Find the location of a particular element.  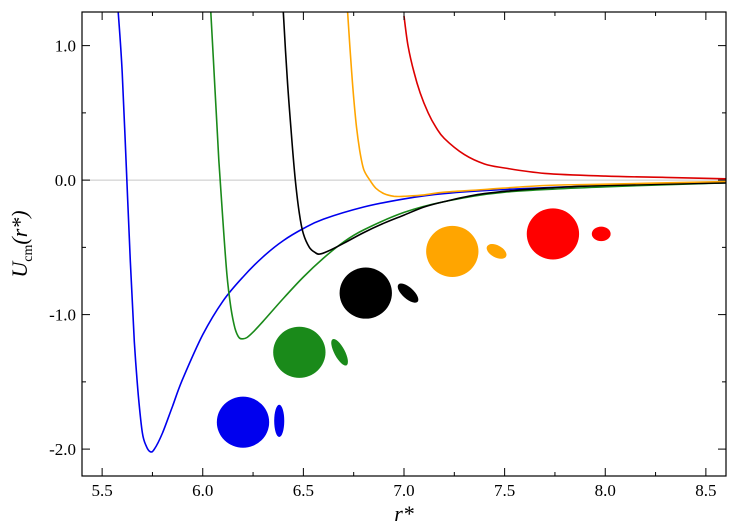

y-tick-label: -1.0 is located at coordinates (62, 315).